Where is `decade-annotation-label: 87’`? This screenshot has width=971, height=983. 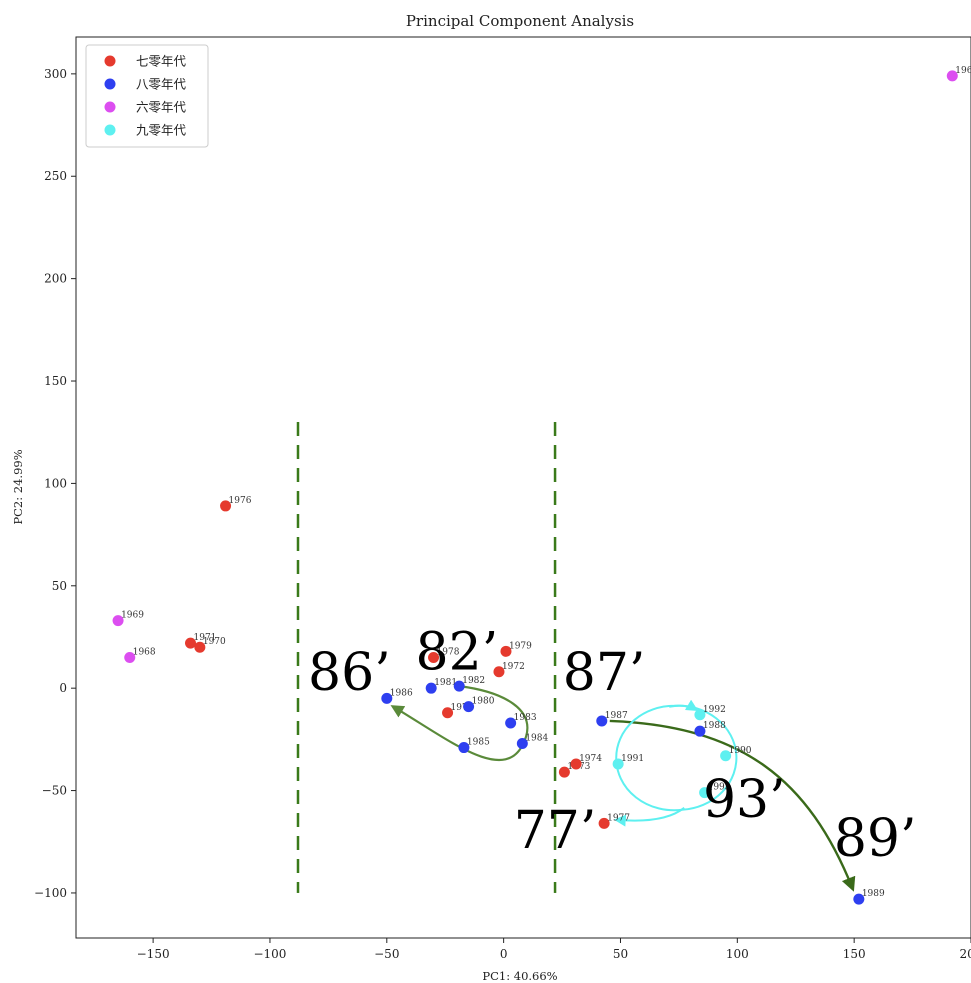
decade-annotation-label: 87’ is located at coordinates (604, 673).